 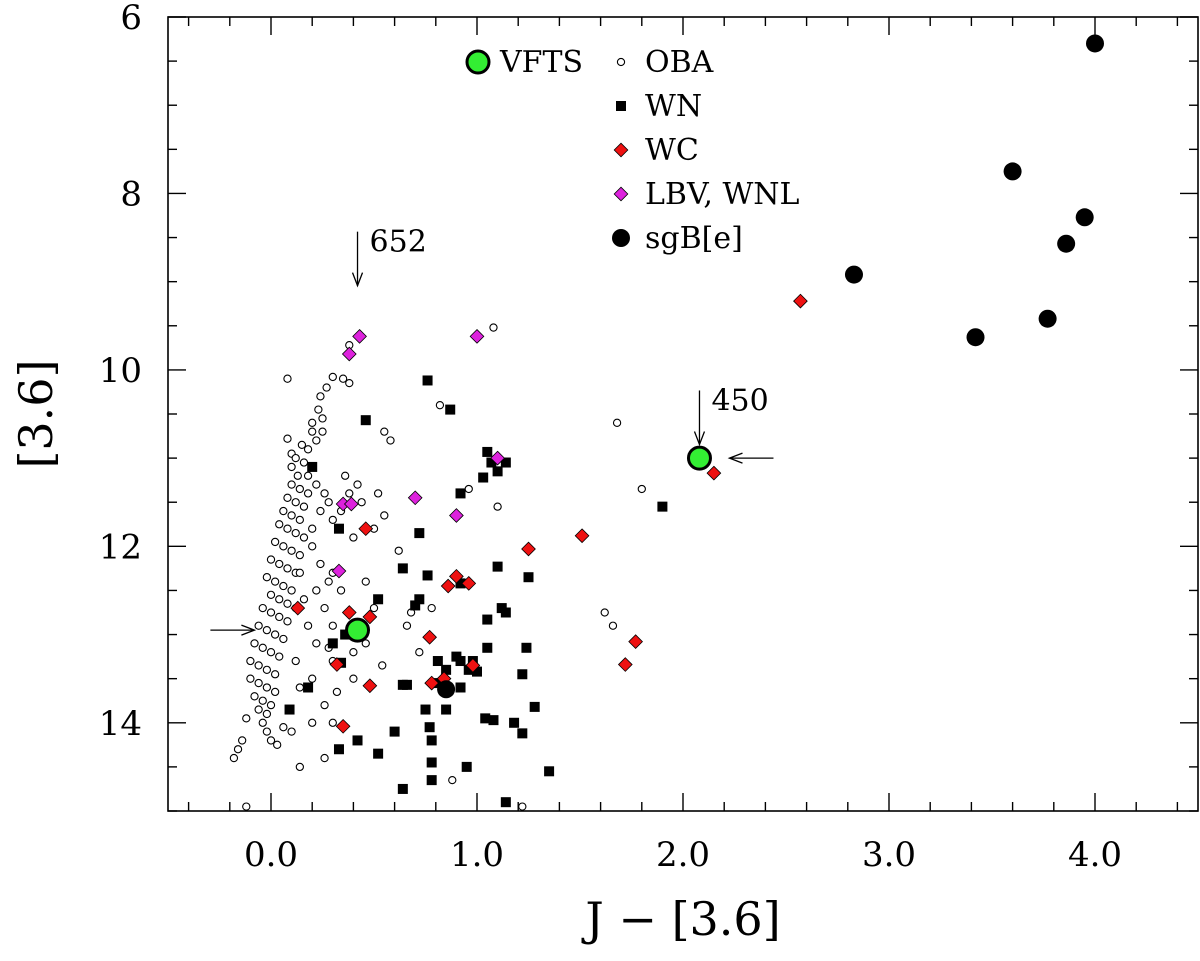 I want to click on arrow-head, so click(x=357, y=280).